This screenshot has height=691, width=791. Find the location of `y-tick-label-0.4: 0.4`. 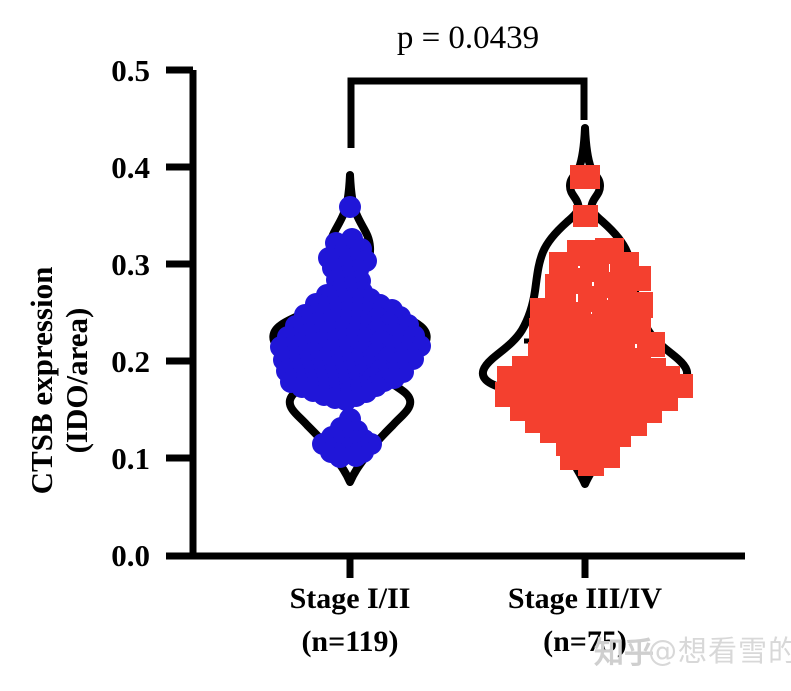

y-tick-label-0.4: 0.4 is located at coordinates (130, 167).